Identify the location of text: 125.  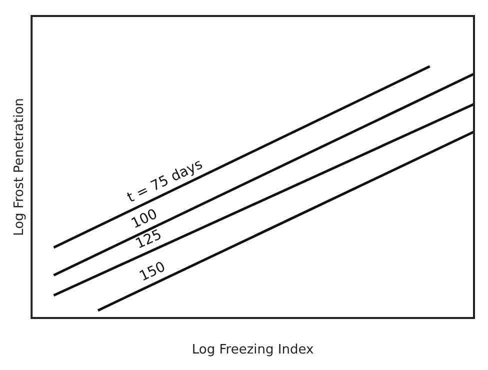
(148, 239).